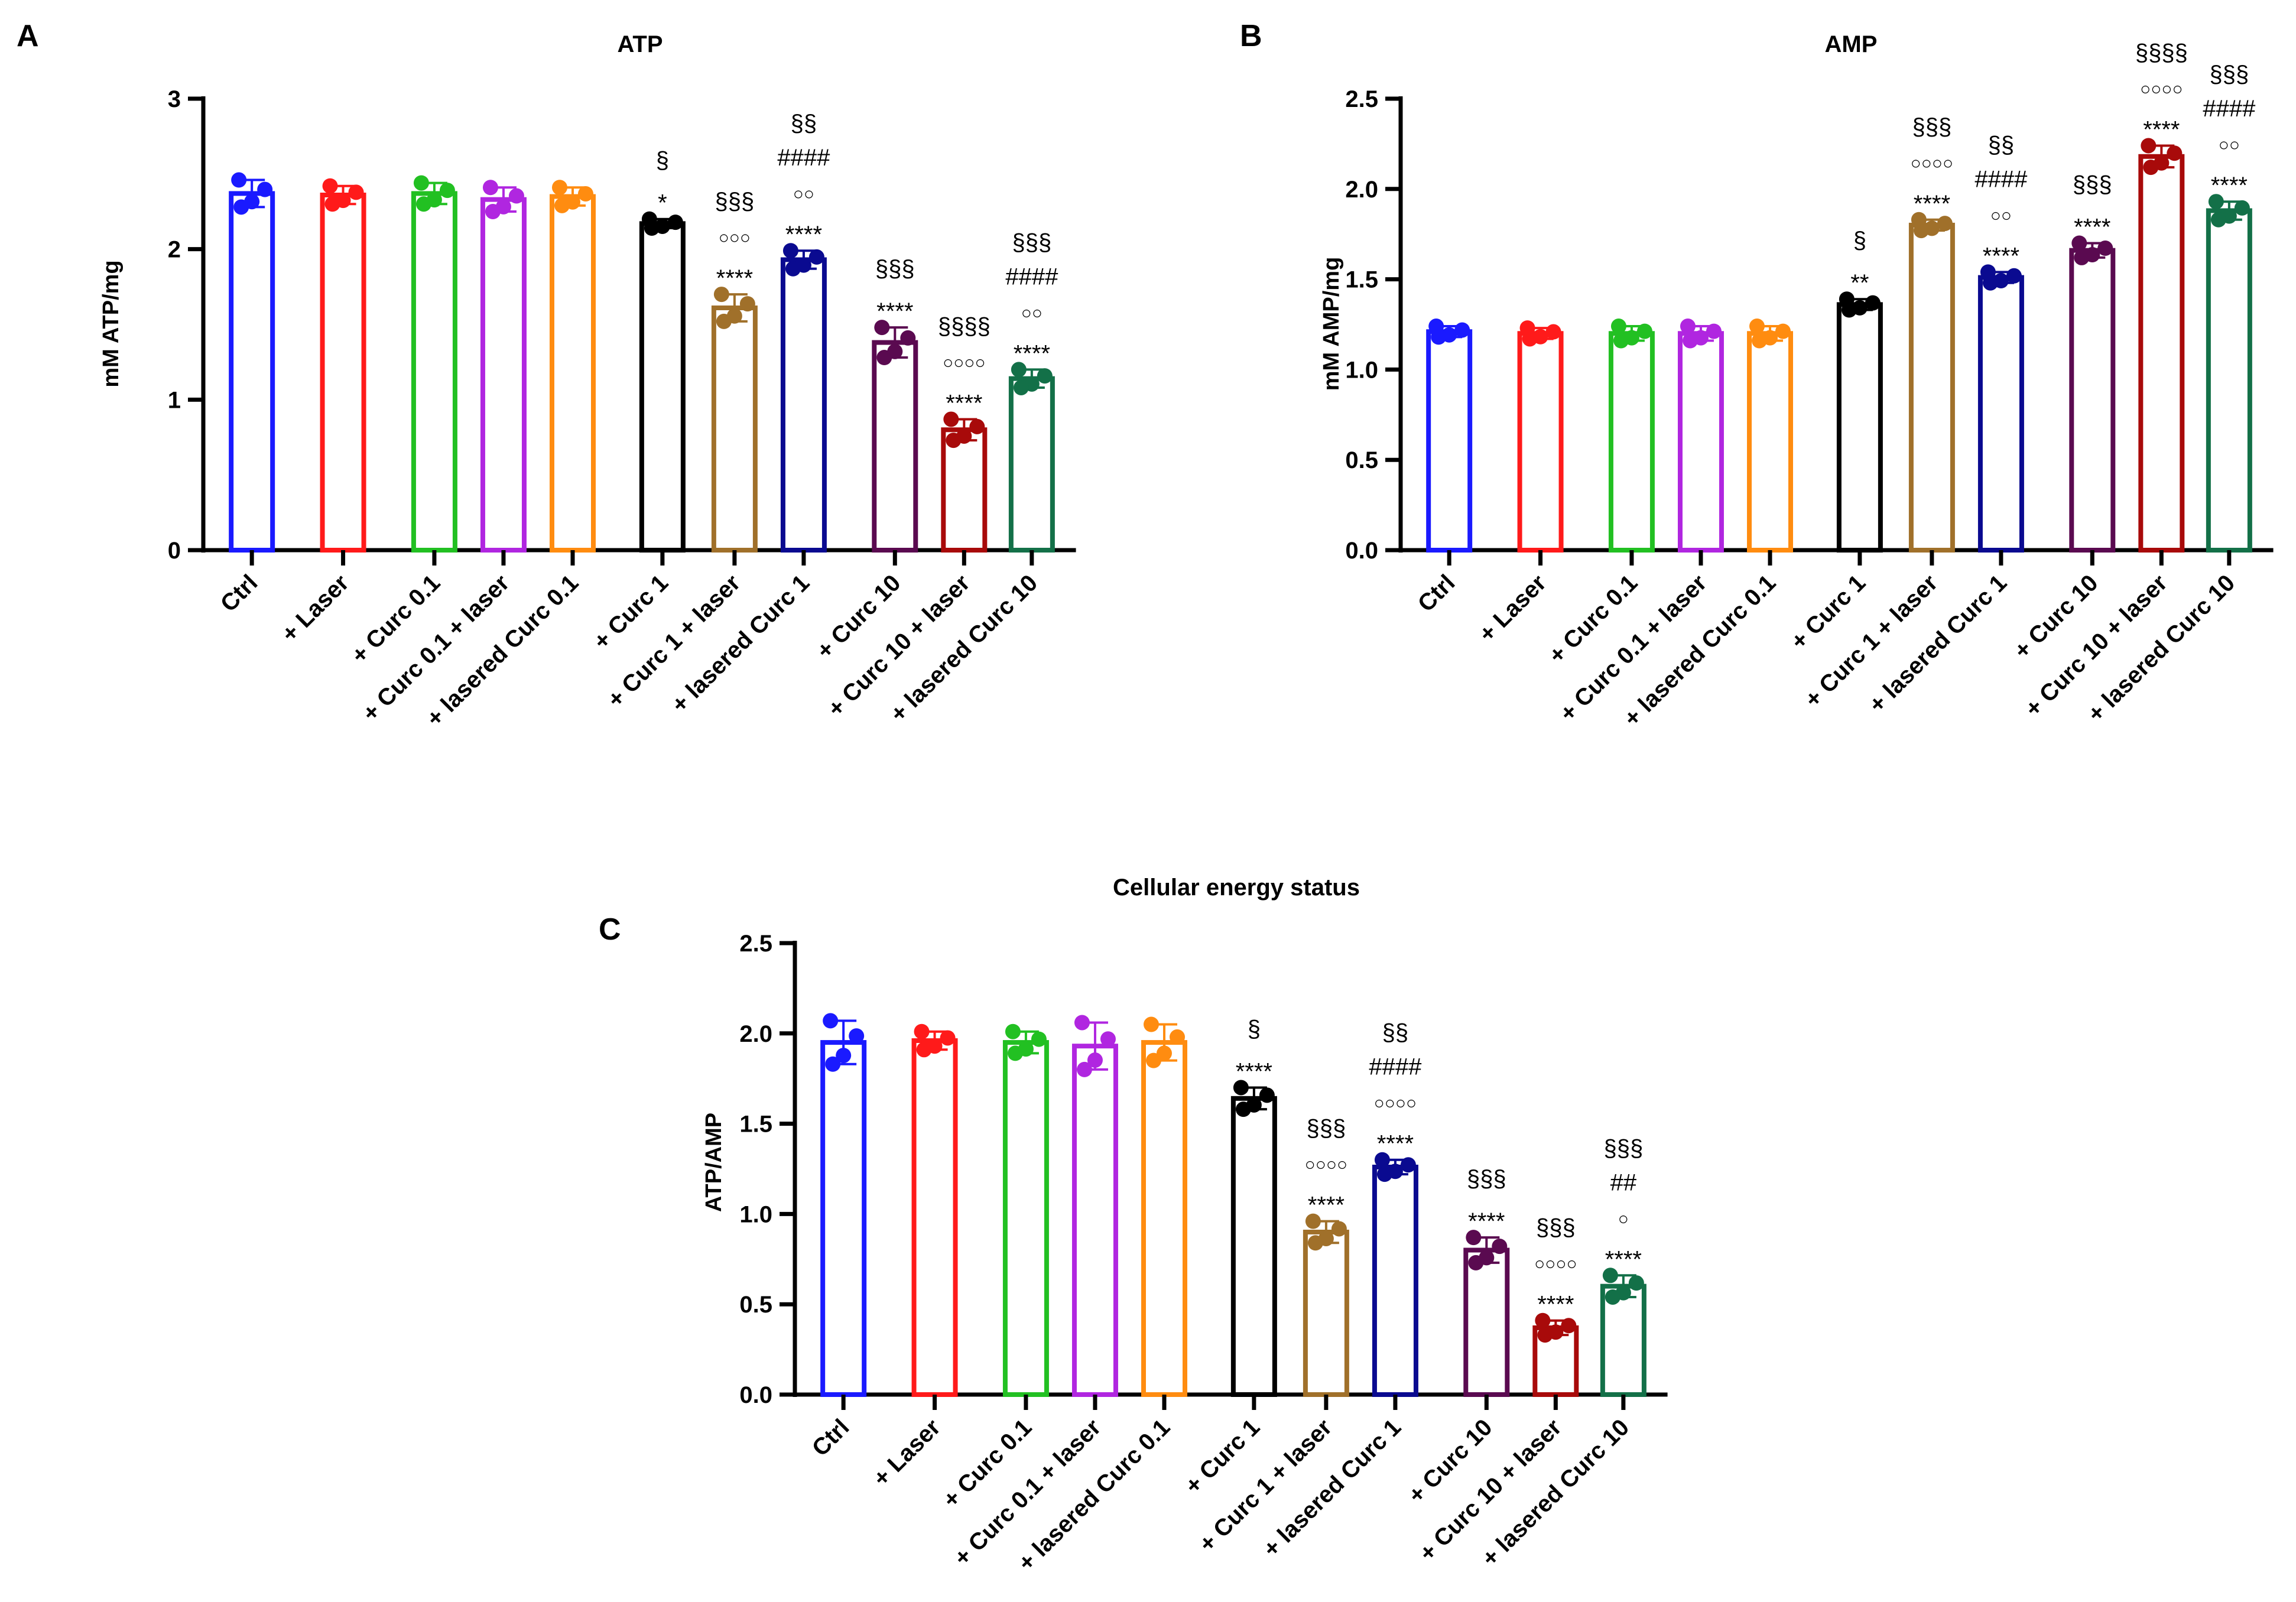 The image size is (2296, 1602). I want to click on chart-title: Cellular energy status, so click(1236, 888).